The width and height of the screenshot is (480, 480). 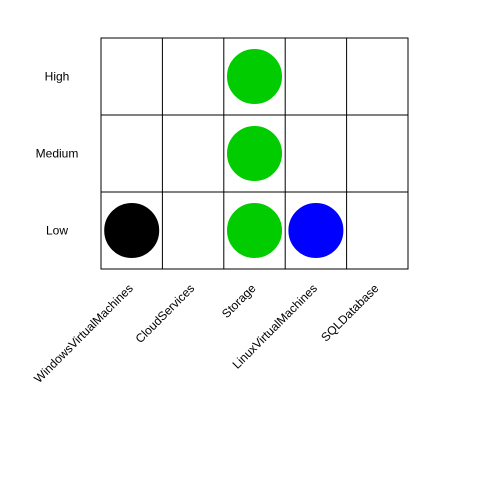 I want to click on y-tick-label: Low, so click(x=57, y=231).